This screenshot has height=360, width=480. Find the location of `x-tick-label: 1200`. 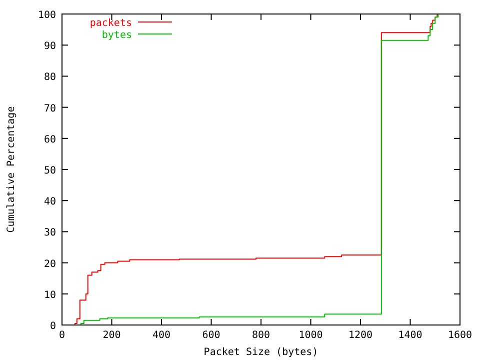

x-tick-label: 1200 is located at coordinates (360, 335).